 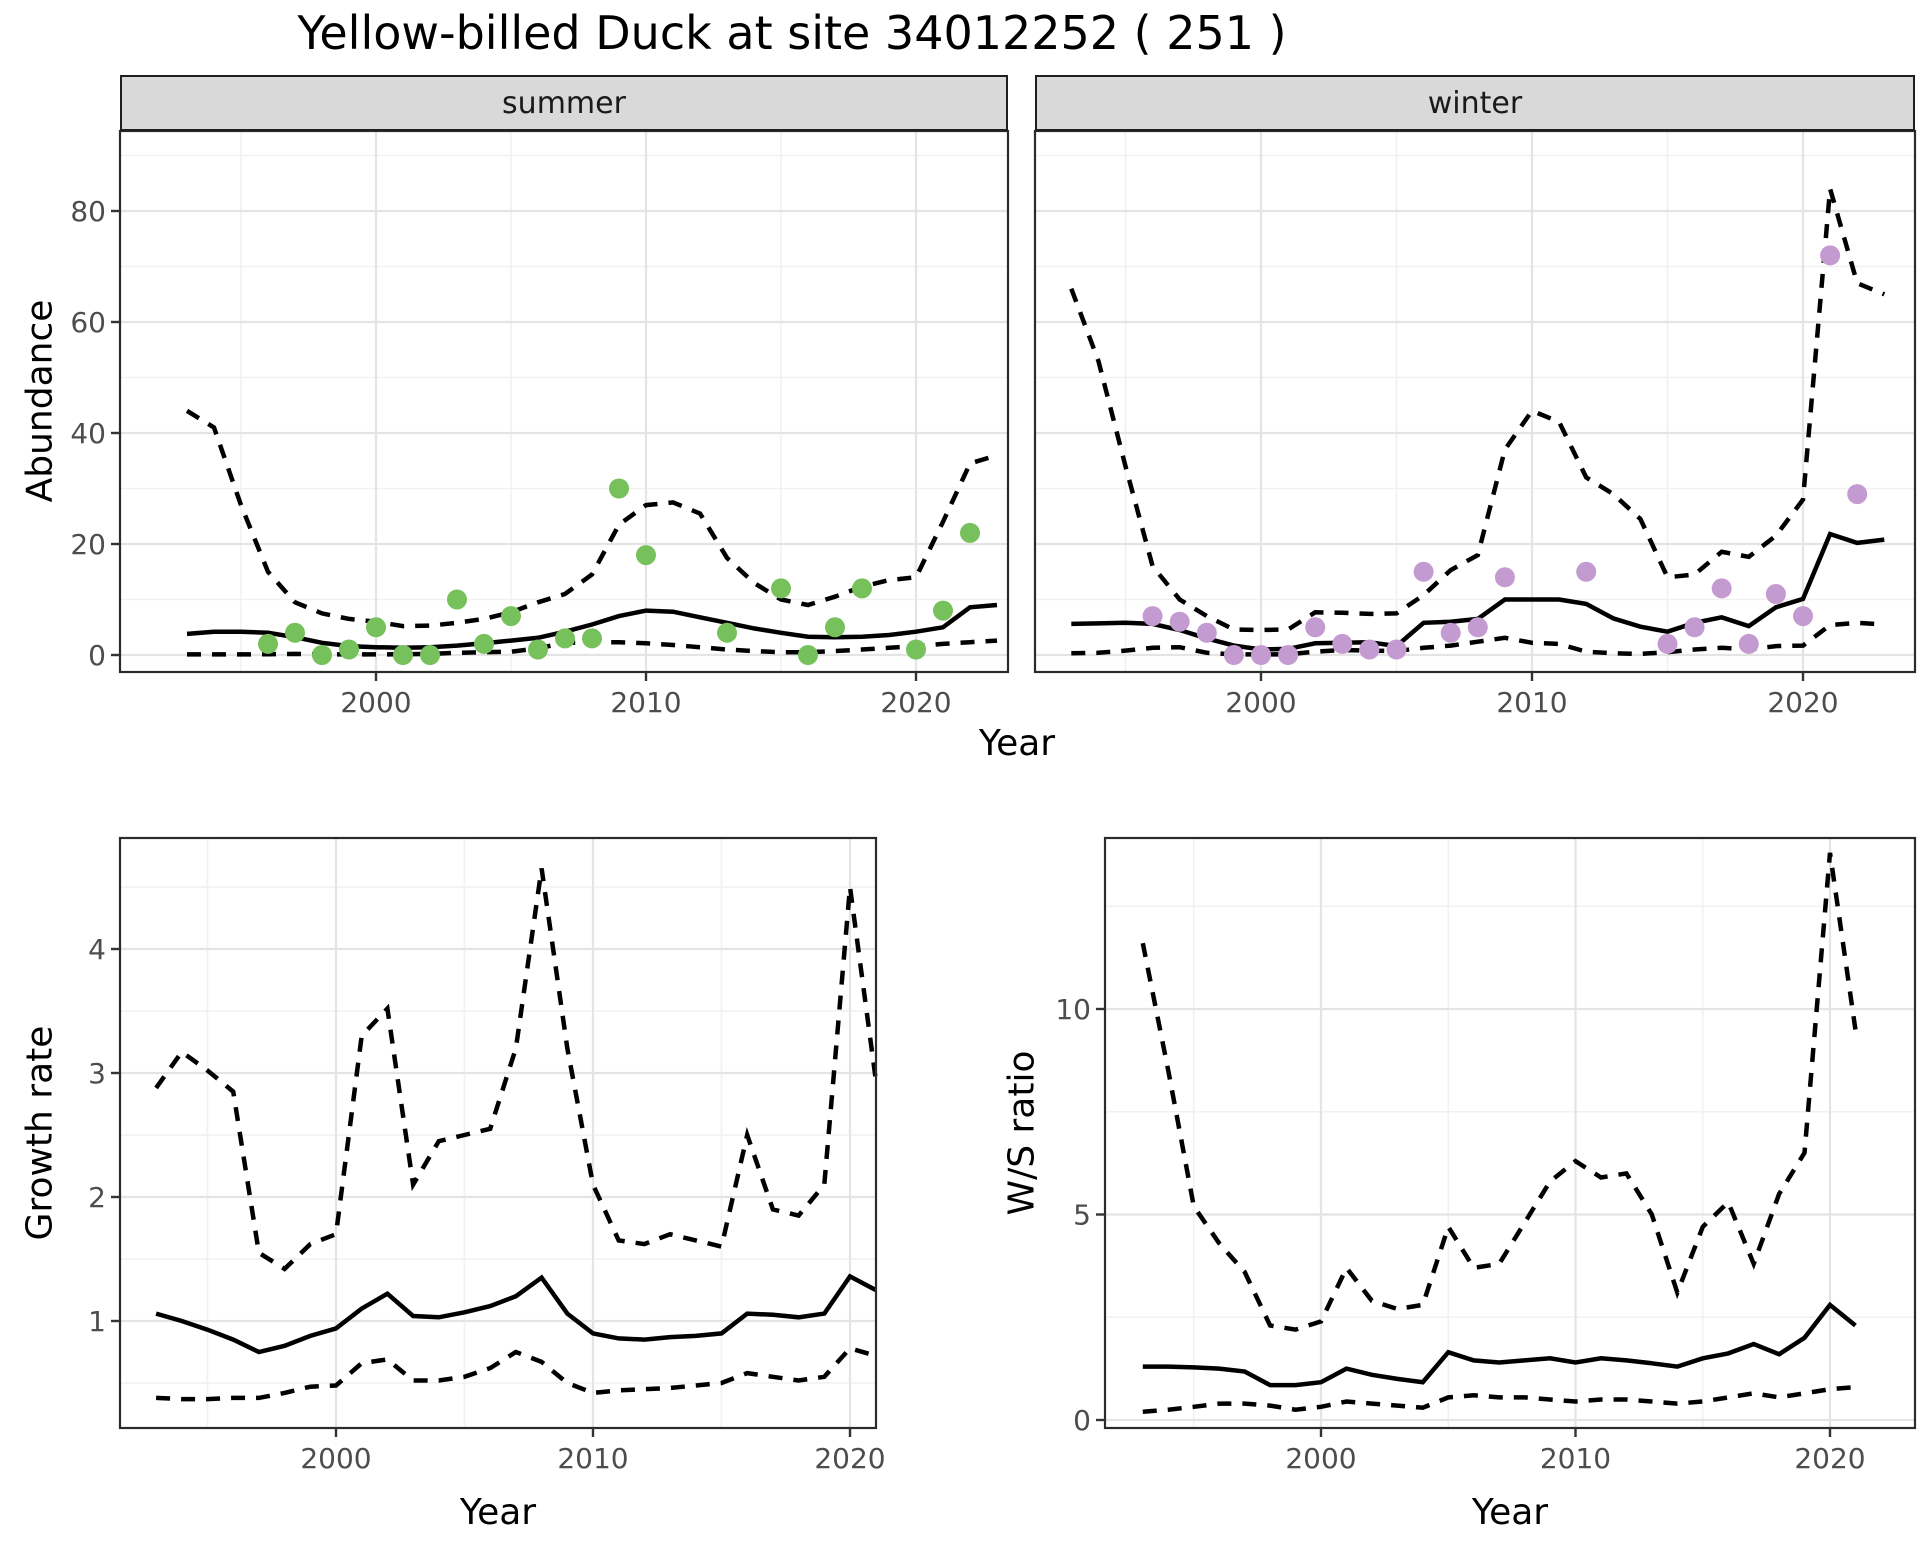 I want to click on y-tick-label: 20, so click(x=88, y=544).